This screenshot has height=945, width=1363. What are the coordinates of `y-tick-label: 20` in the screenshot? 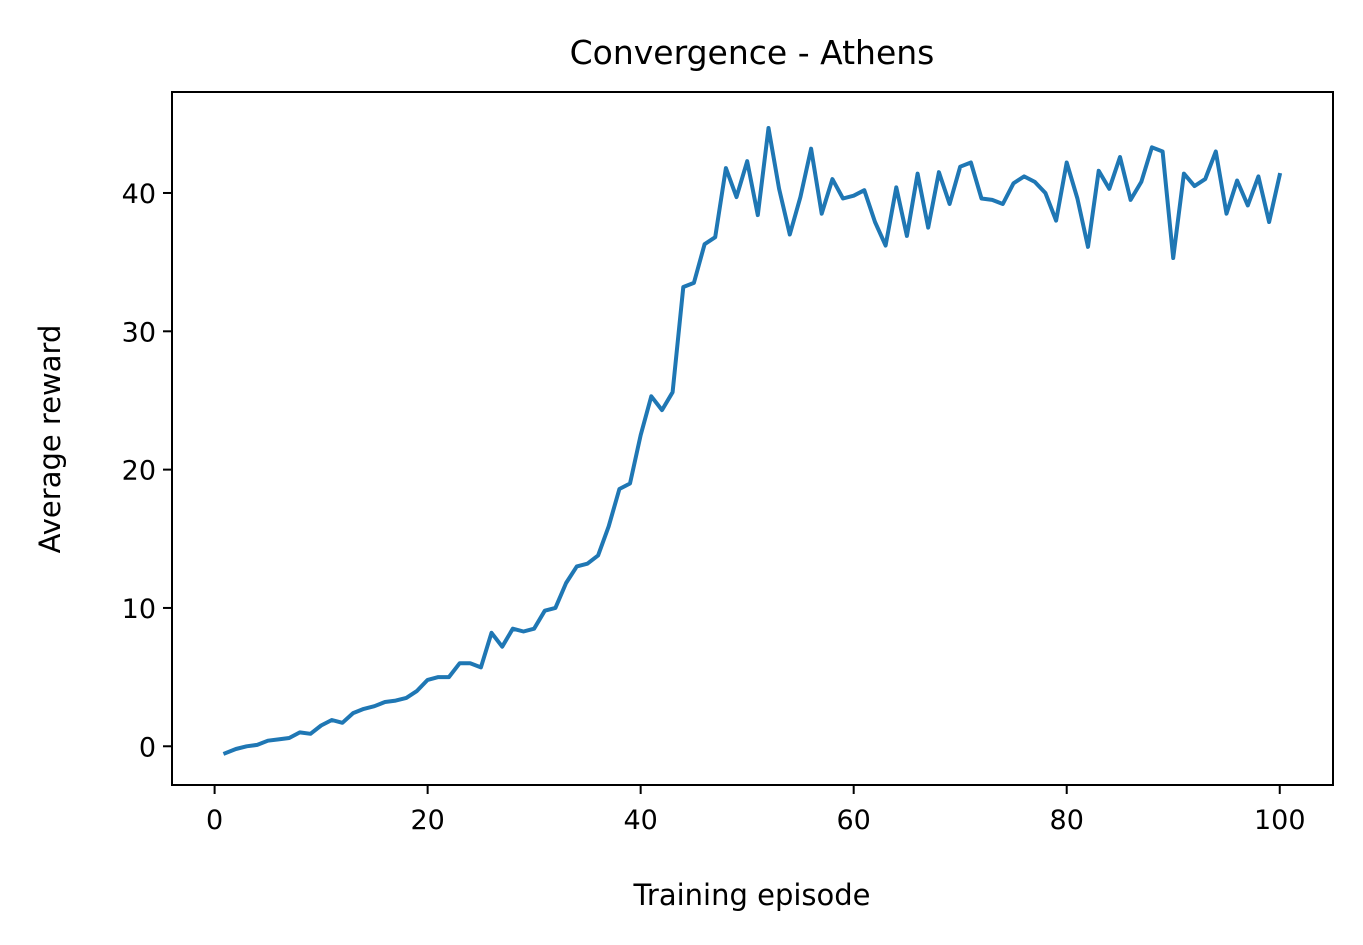 It's located at (139, 471).